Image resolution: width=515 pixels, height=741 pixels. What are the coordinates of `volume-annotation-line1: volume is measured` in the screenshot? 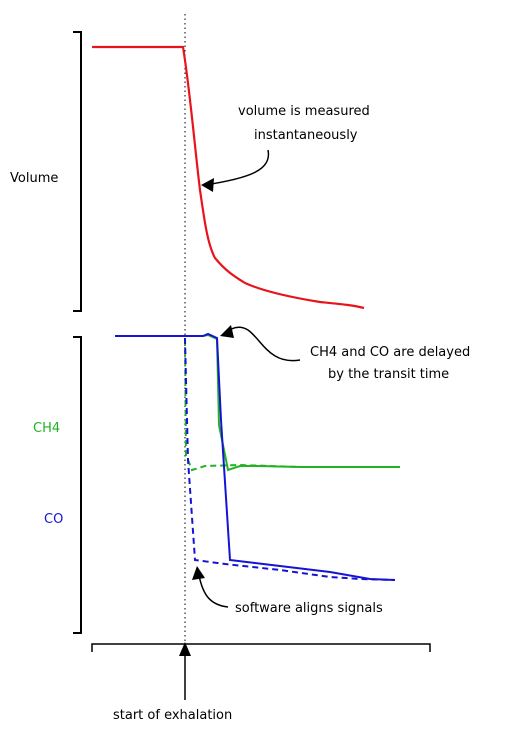 It's located at (304, 111).